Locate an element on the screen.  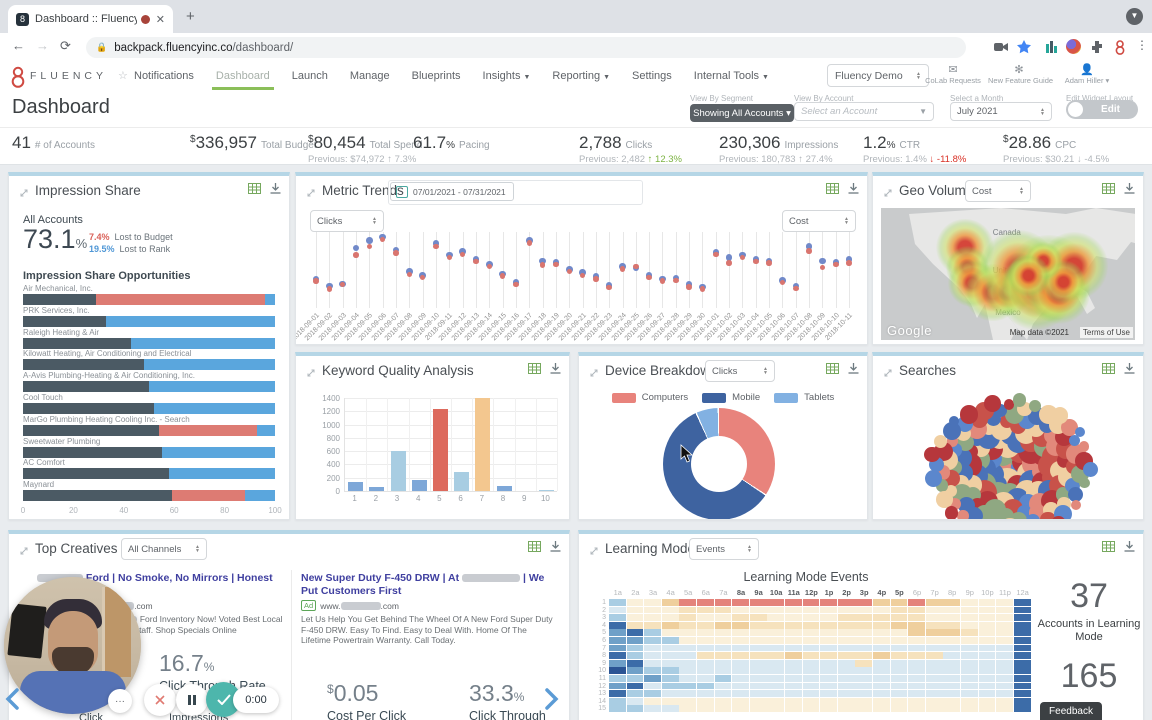
searches-bubble-chart is located at coordinates (1008, 453).